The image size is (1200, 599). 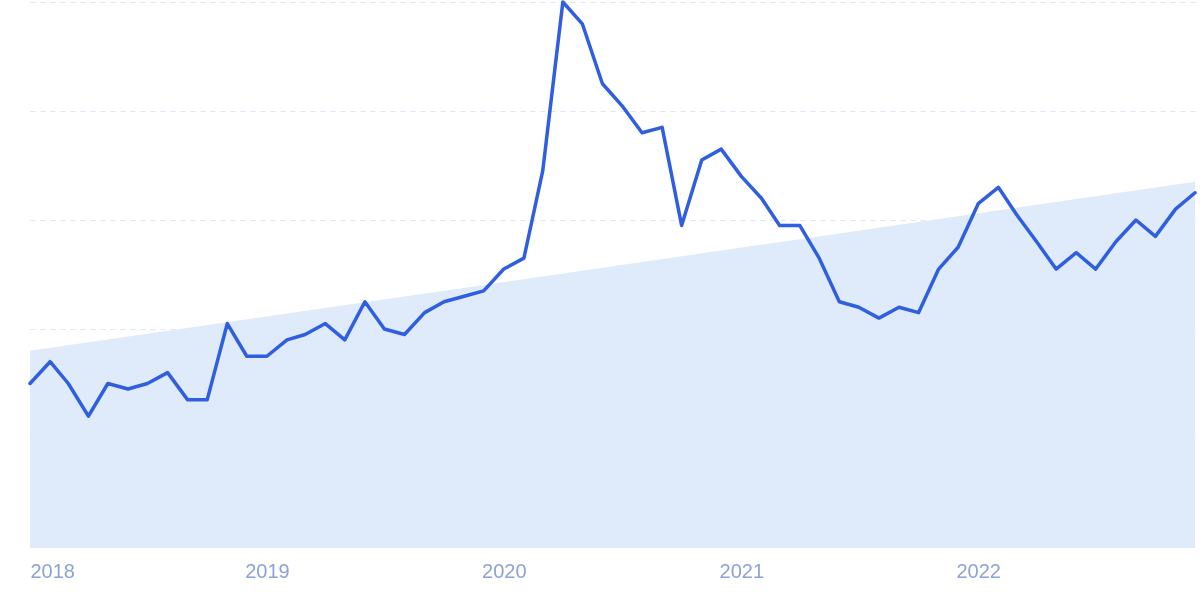 I want to click on x-tick-label: 2022, so click(x=978, y=570).